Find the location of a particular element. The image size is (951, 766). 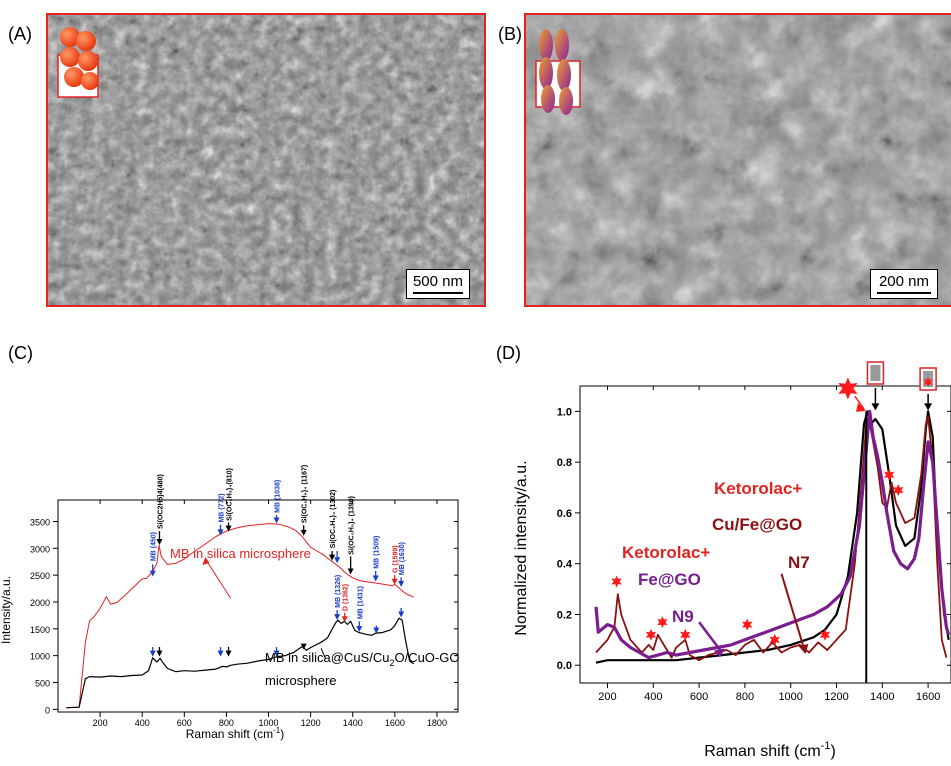

scale-bar-a-line is located at coordinates (438, 293).